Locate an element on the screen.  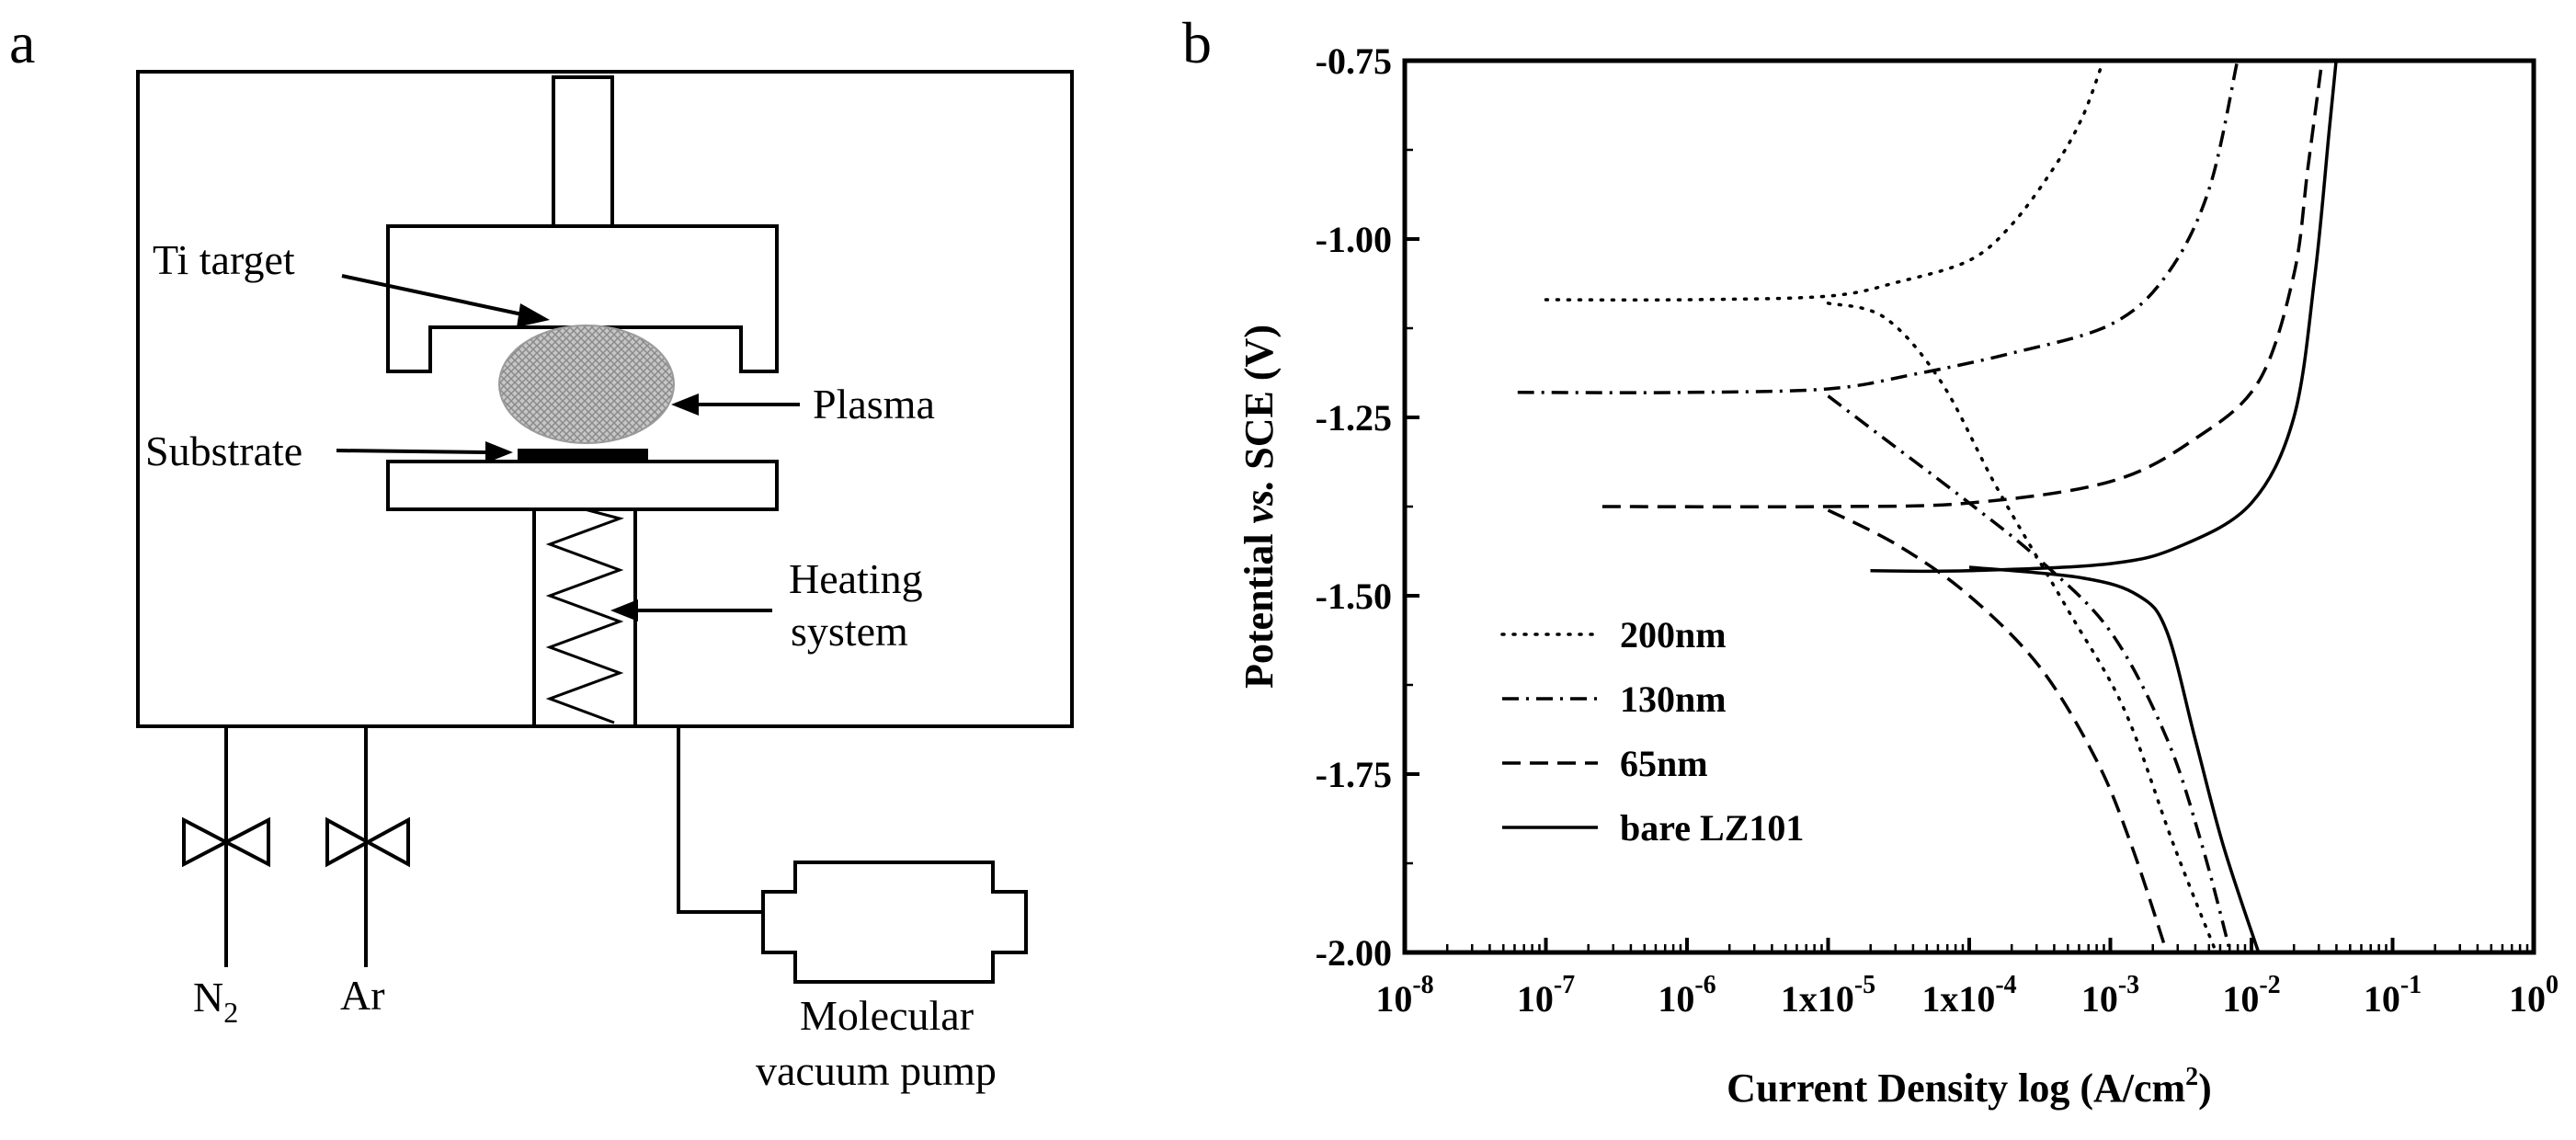
pump-line is located at coordinates (852, 855).